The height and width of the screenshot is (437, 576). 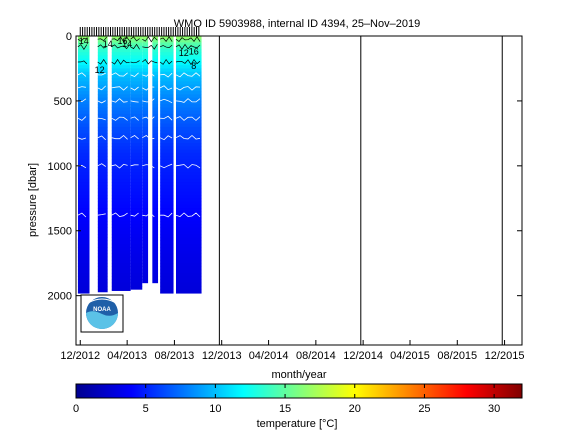 I want to click on colorbar-label: temperature [°C], so click(x=297, y=424).